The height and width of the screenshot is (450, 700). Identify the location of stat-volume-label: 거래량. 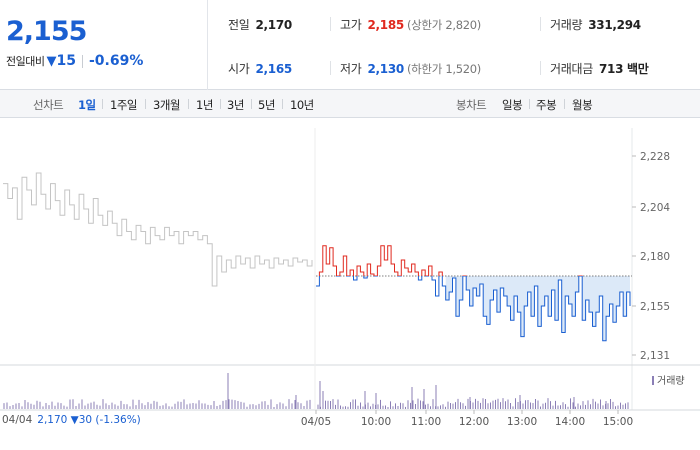
(566, 25).